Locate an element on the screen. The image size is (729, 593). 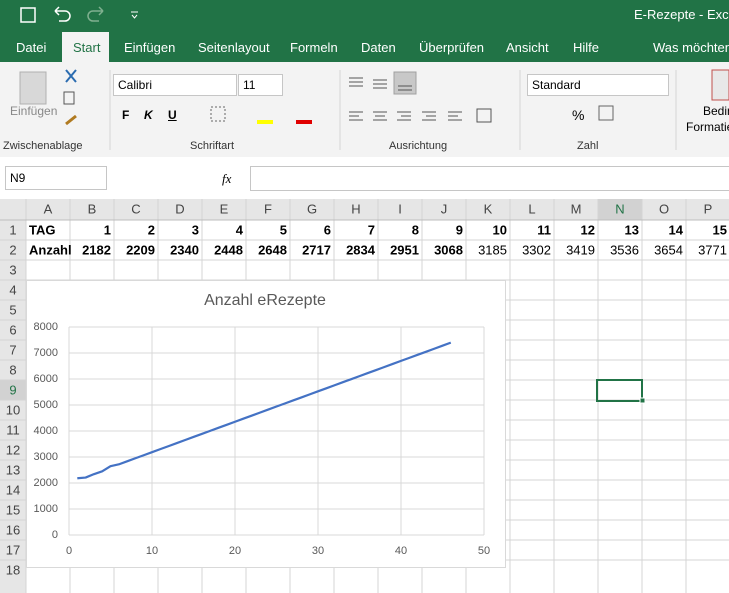
ribbon-tab: Hilfe is located at coordinates (586, 47).